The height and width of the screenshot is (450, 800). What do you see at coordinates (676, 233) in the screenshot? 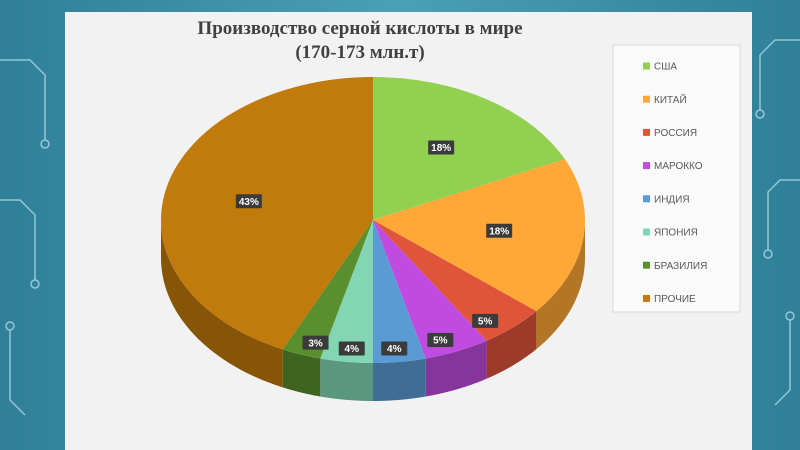
I see `legend-label: ЯПОНИЯ` at bounding box center [676, 233].